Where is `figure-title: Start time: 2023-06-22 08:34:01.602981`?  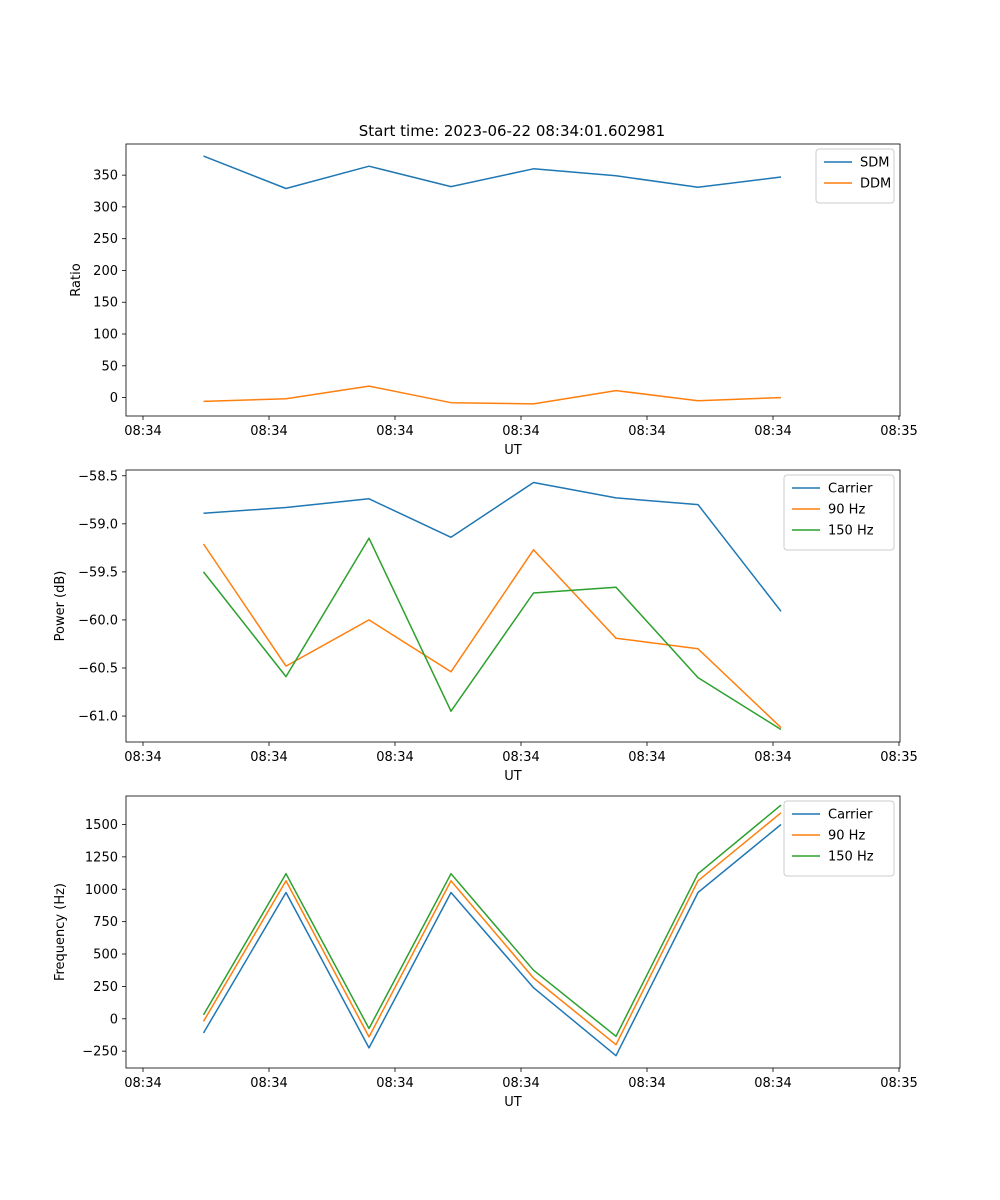 figure-title: Start time: 2023-06-22 08:34:01.602981 is located at coordinates (512, 131).